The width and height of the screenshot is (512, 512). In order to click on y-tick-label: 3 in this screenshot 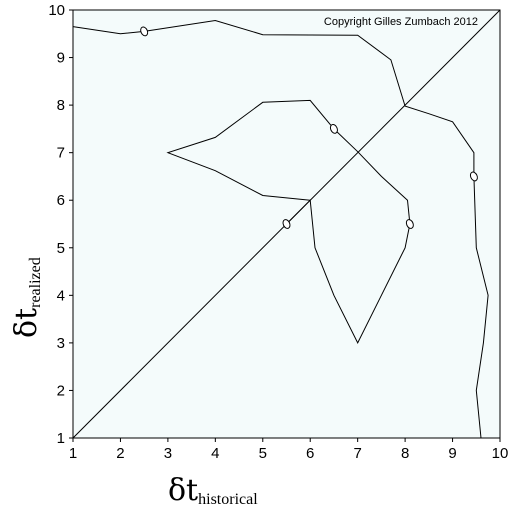, I will do `click(61, 343)`.